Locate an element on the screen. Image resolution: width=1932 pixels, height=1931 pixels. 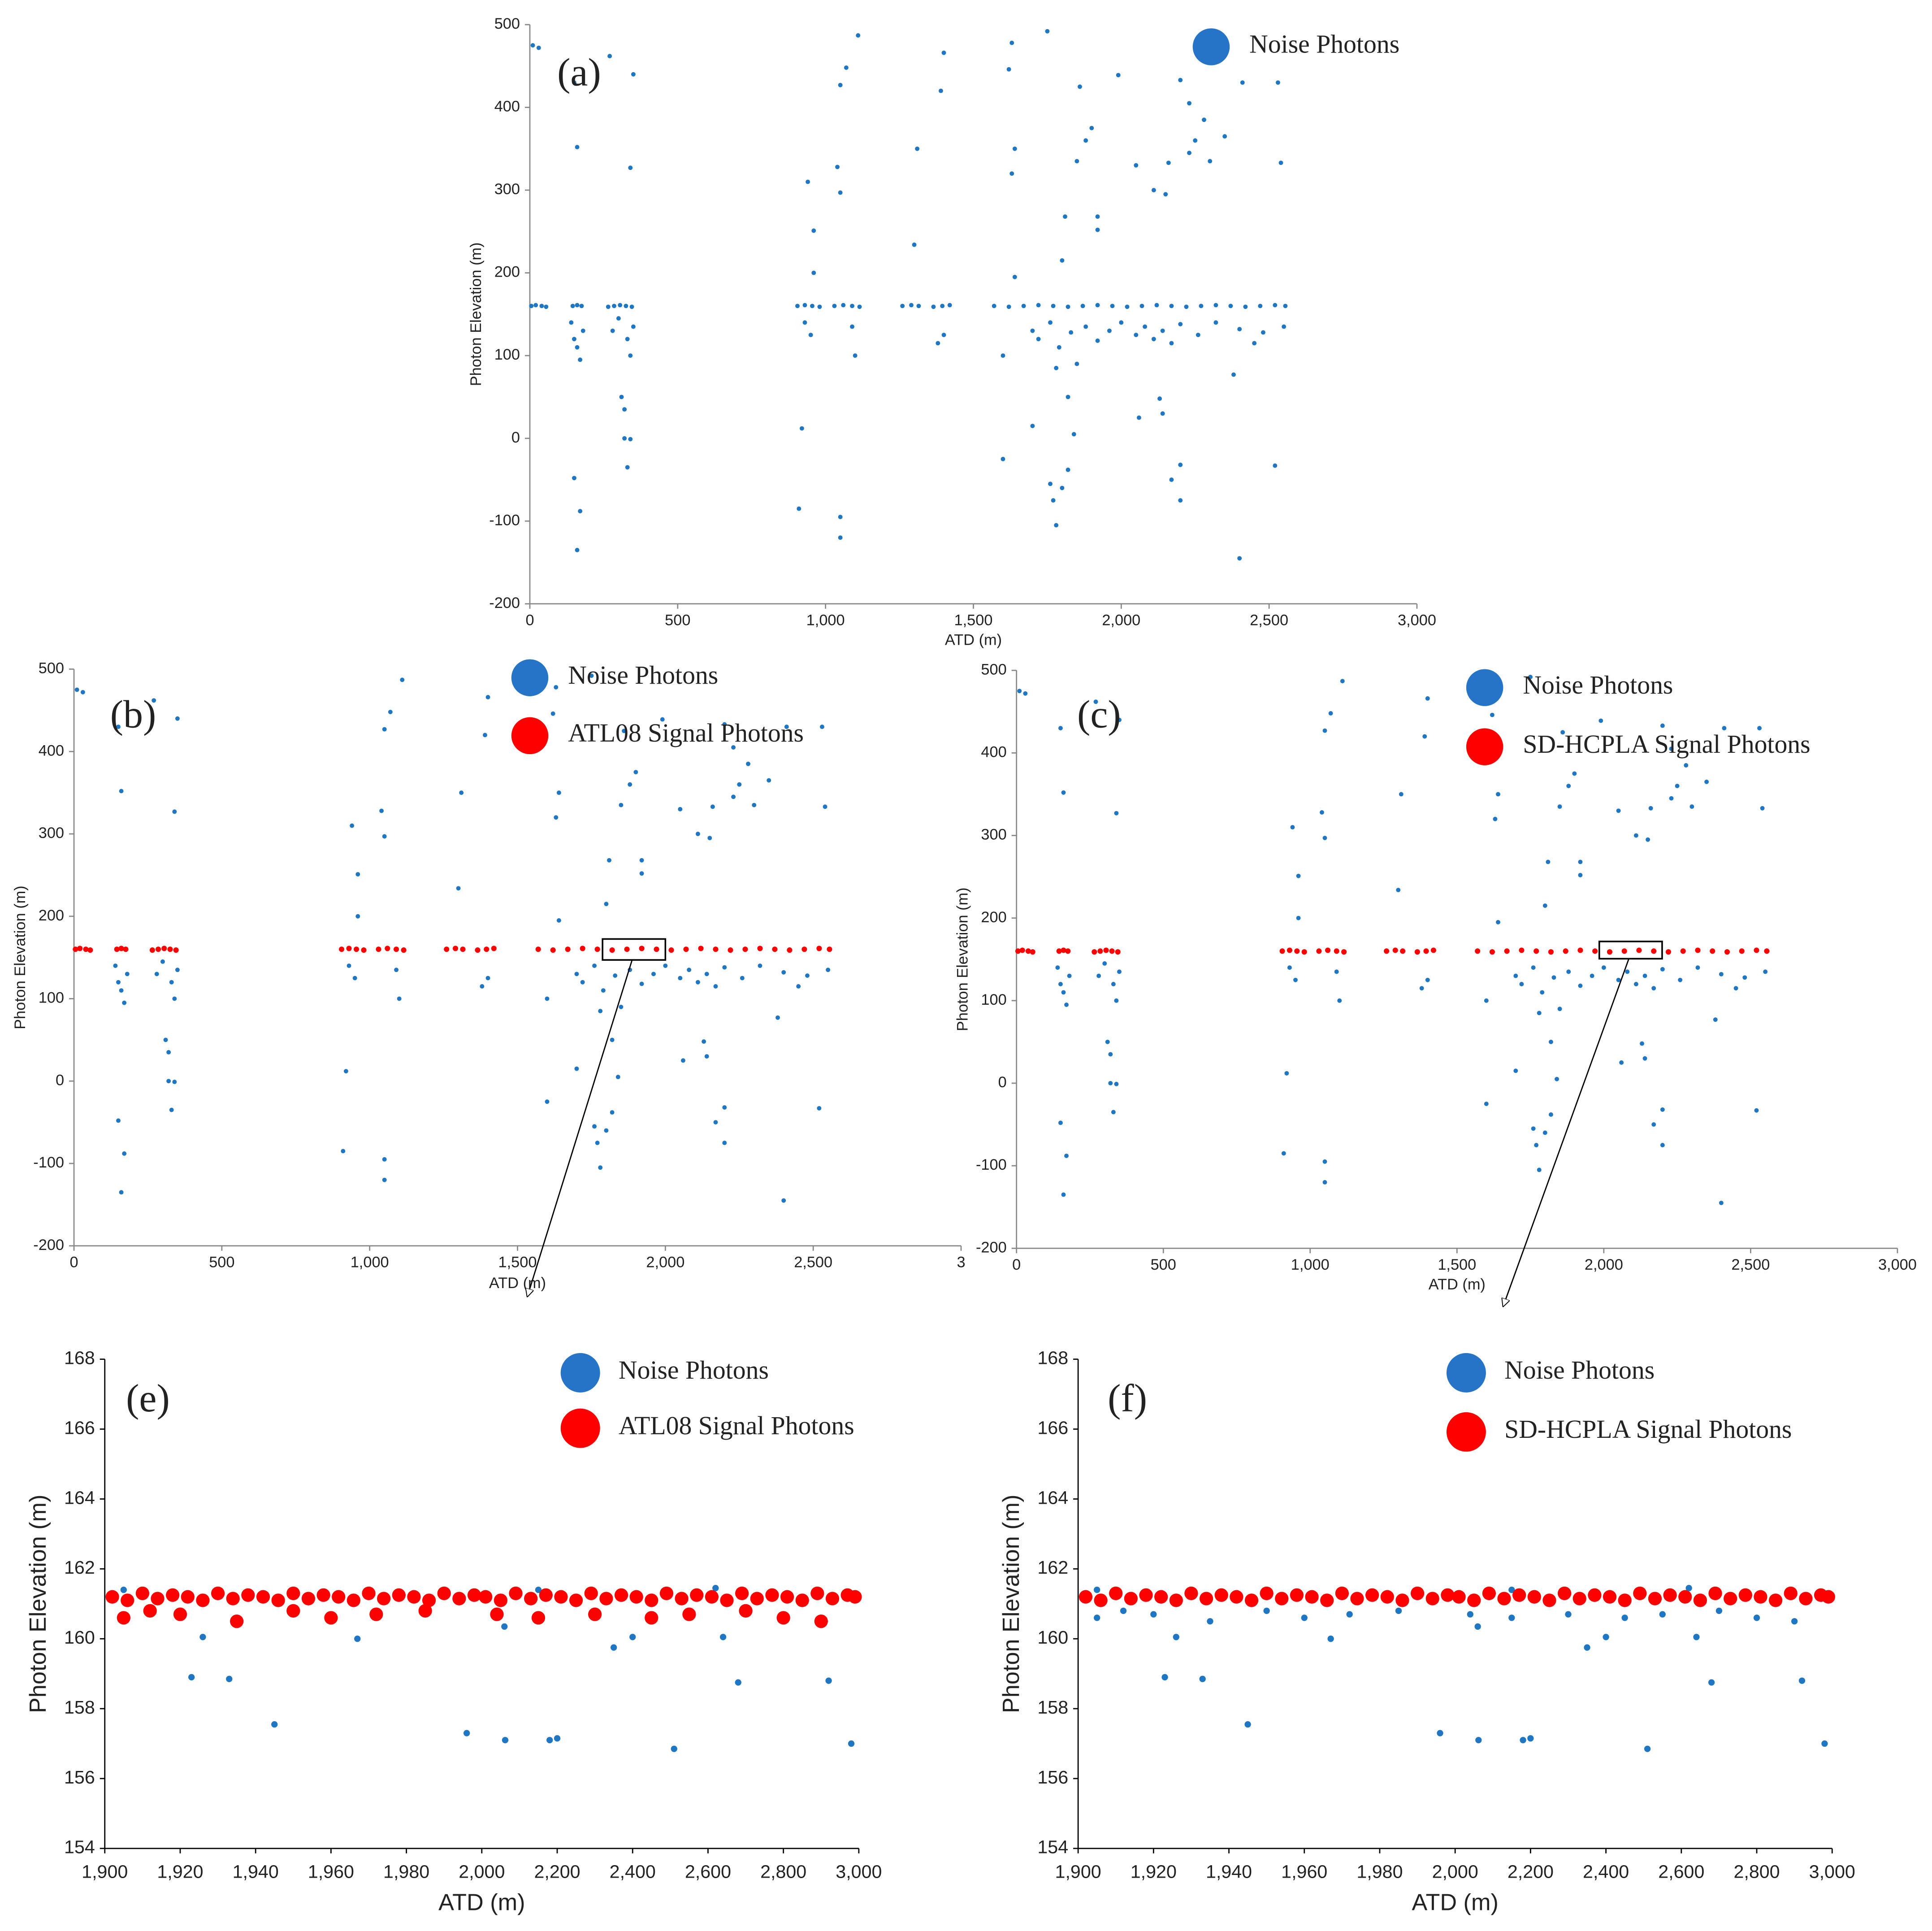
y-tick-label: 400 is located at coordinates (51, 750).